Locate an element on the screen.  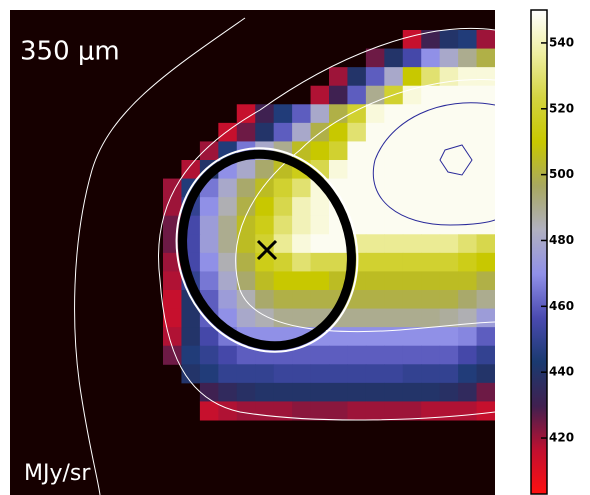
colorbar is located at coordinates (539, 252).